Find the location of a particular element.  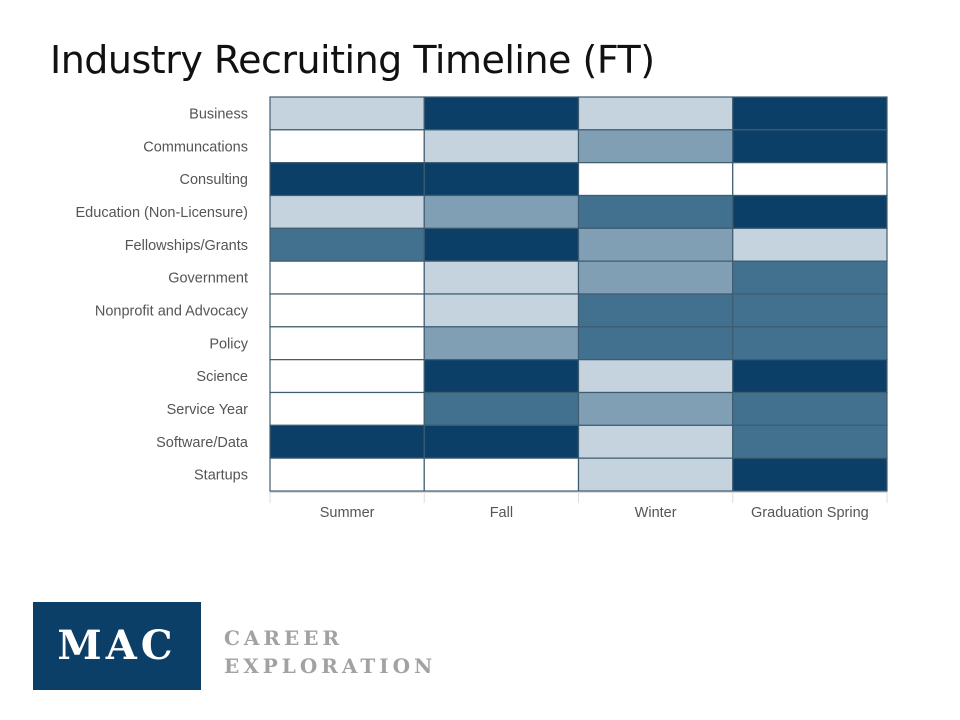

mac-logo: MAC is located at coordinates (117, 646).